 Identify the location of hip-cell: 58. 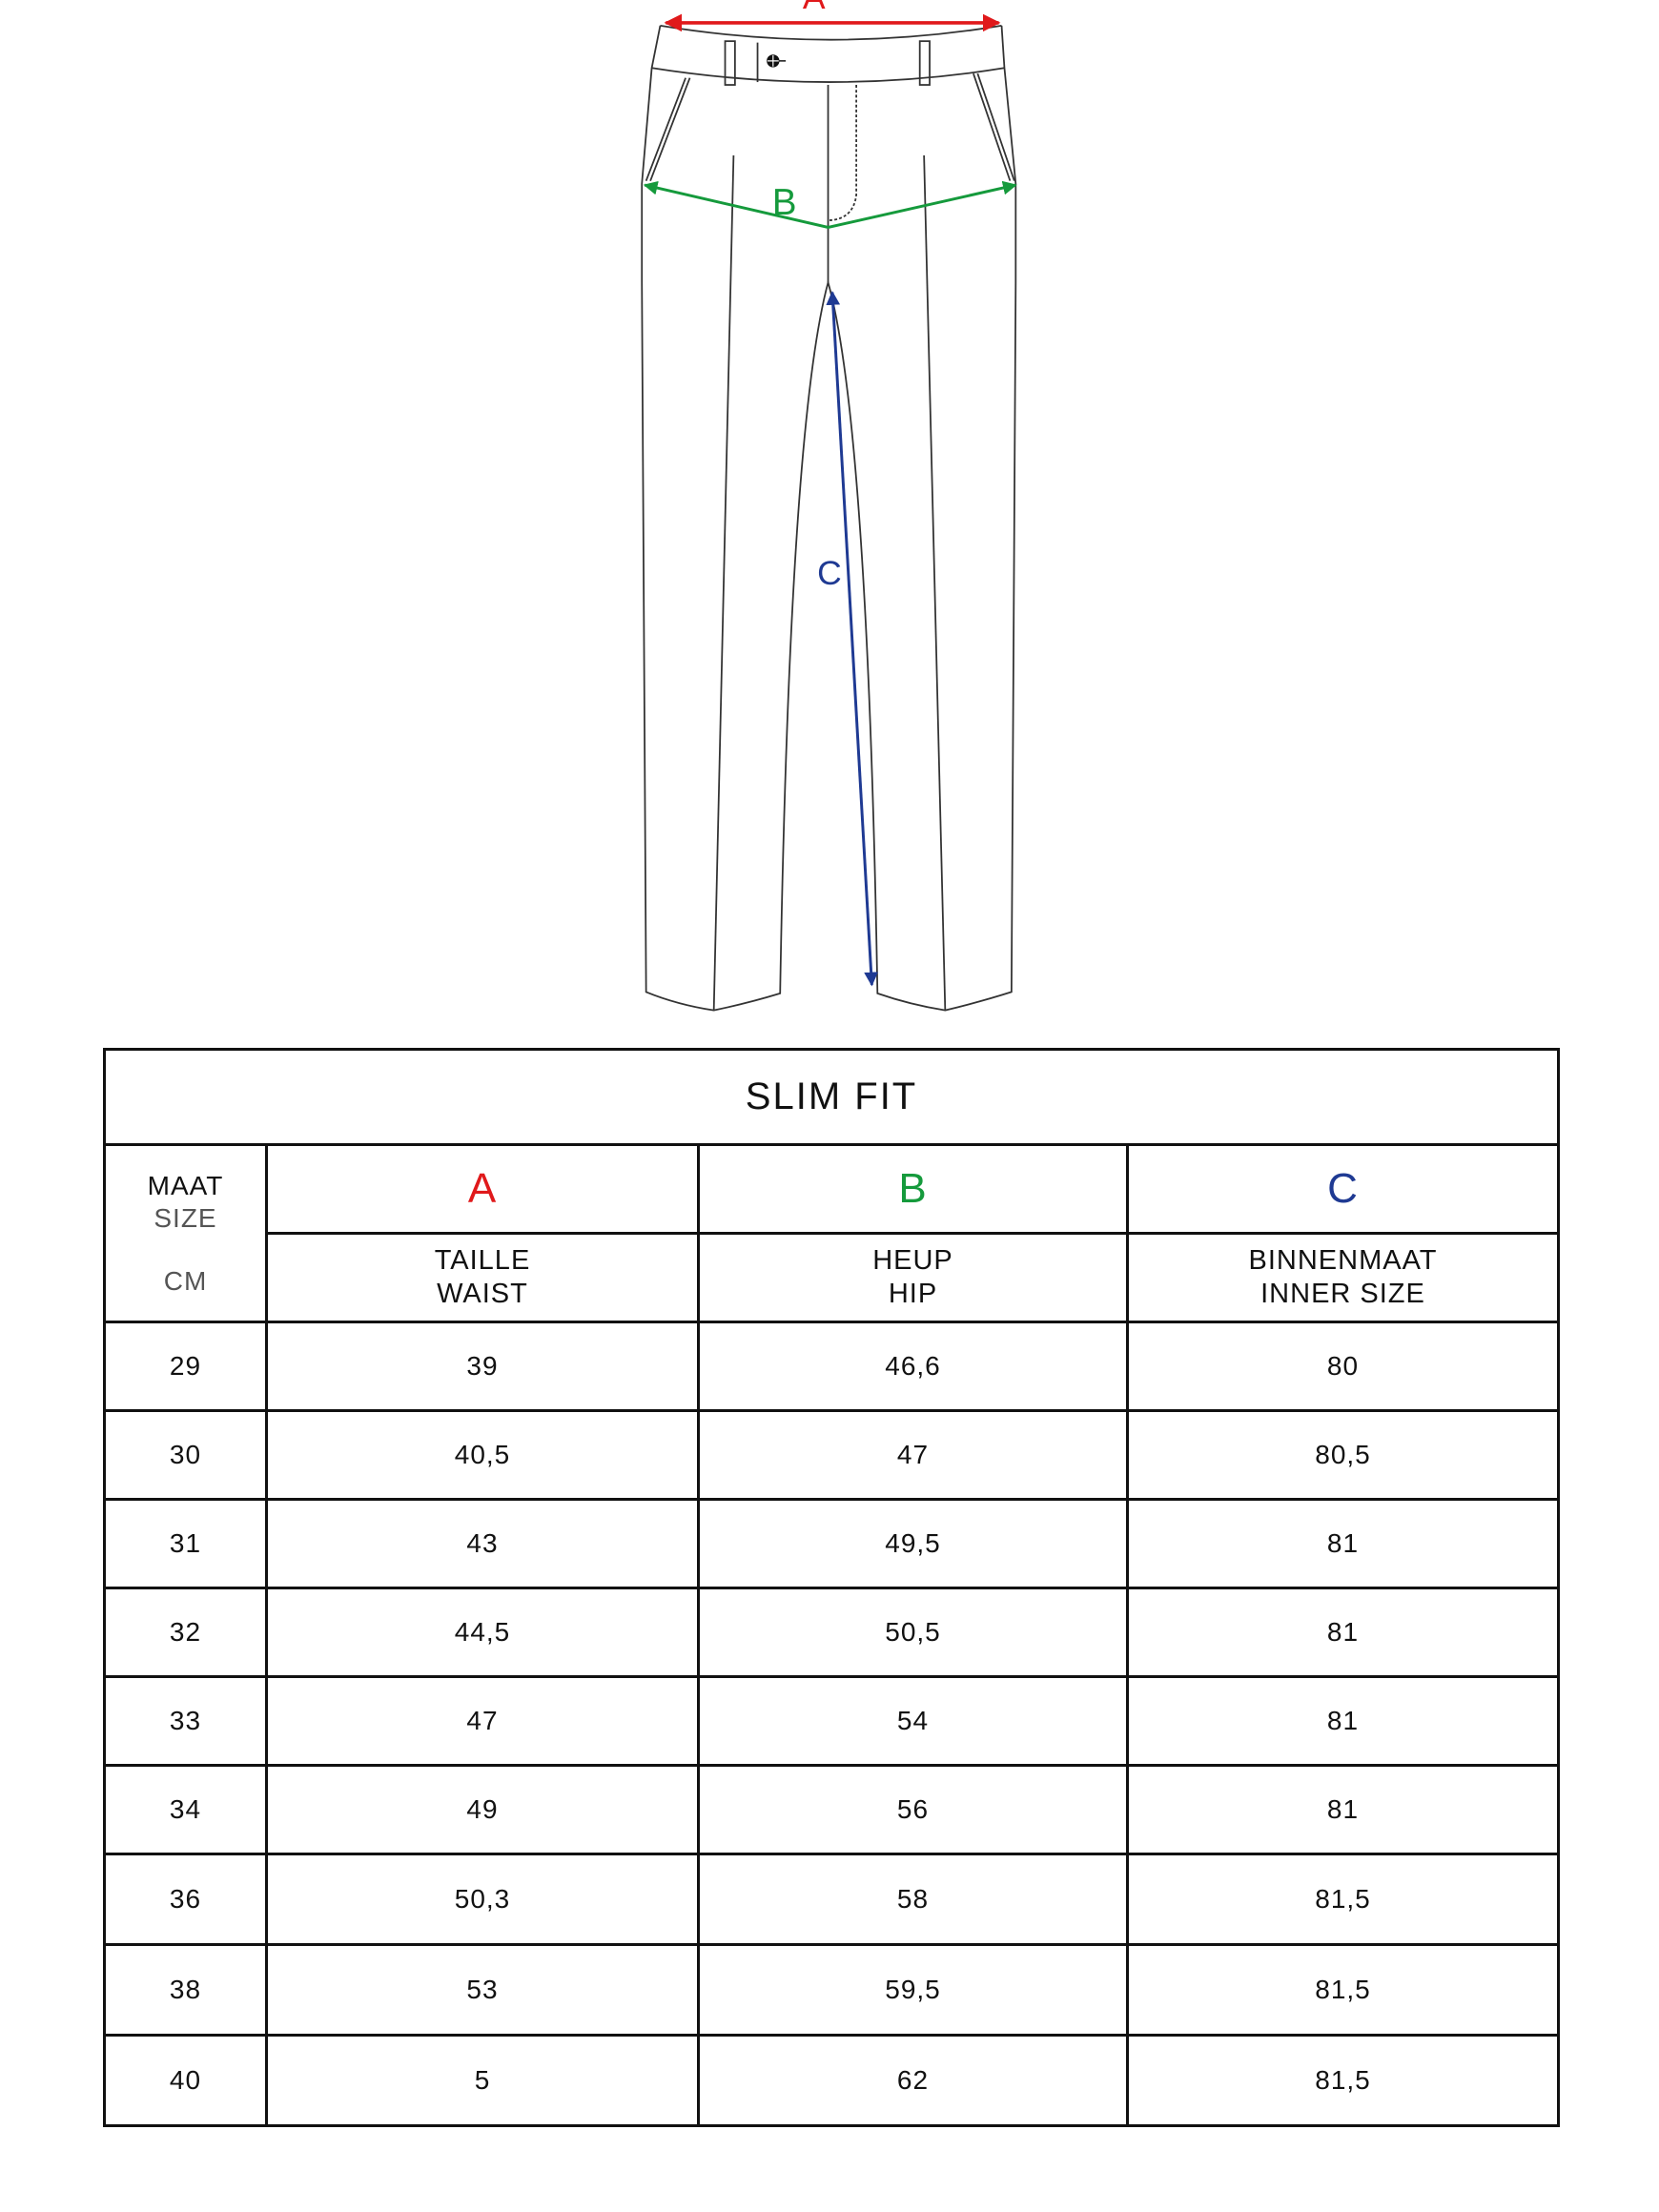
(913, 1899).